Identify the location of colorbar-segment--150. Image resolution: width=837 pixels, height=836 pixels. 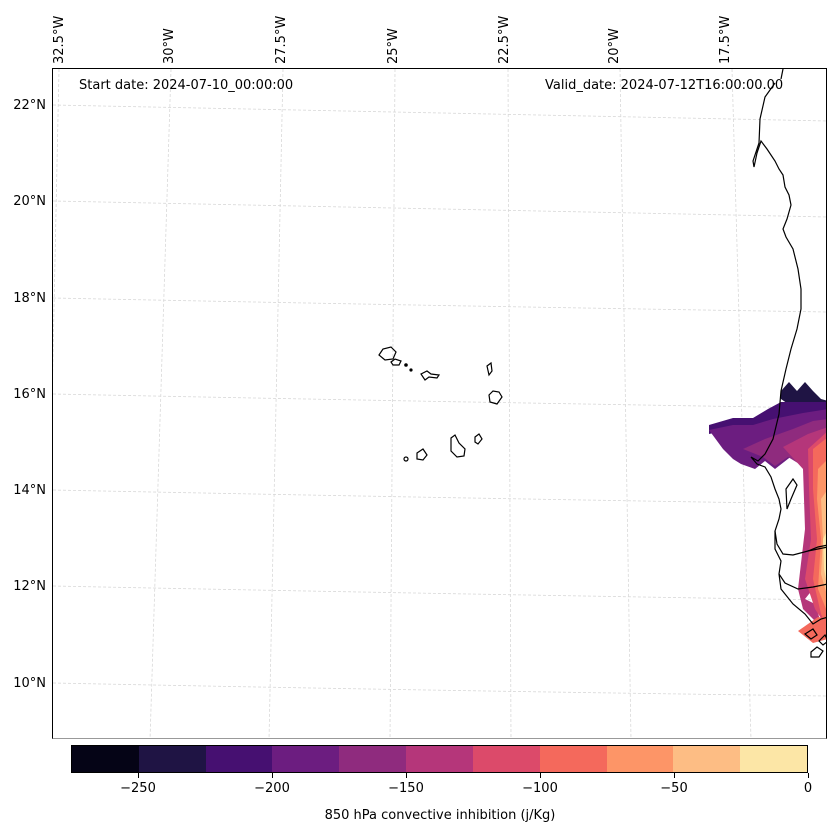
(439, 759).